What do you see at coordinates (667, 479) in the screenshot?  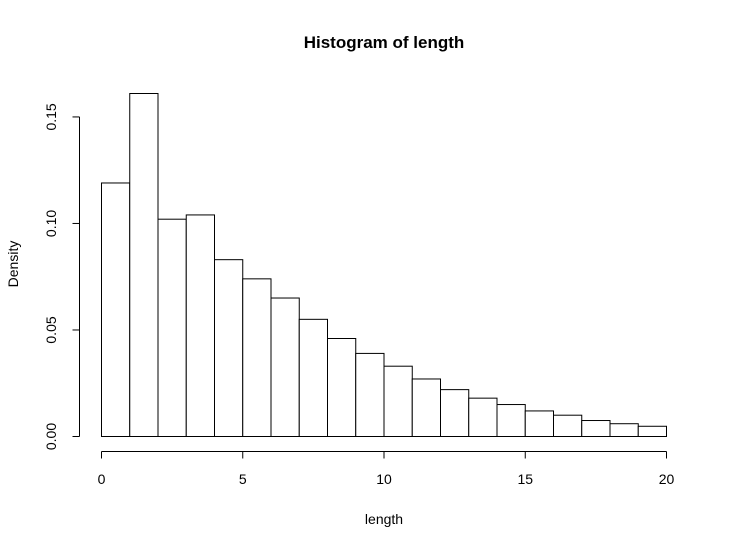 I see `x-axis-tick-label: 20` at bounding box center [667, 479].